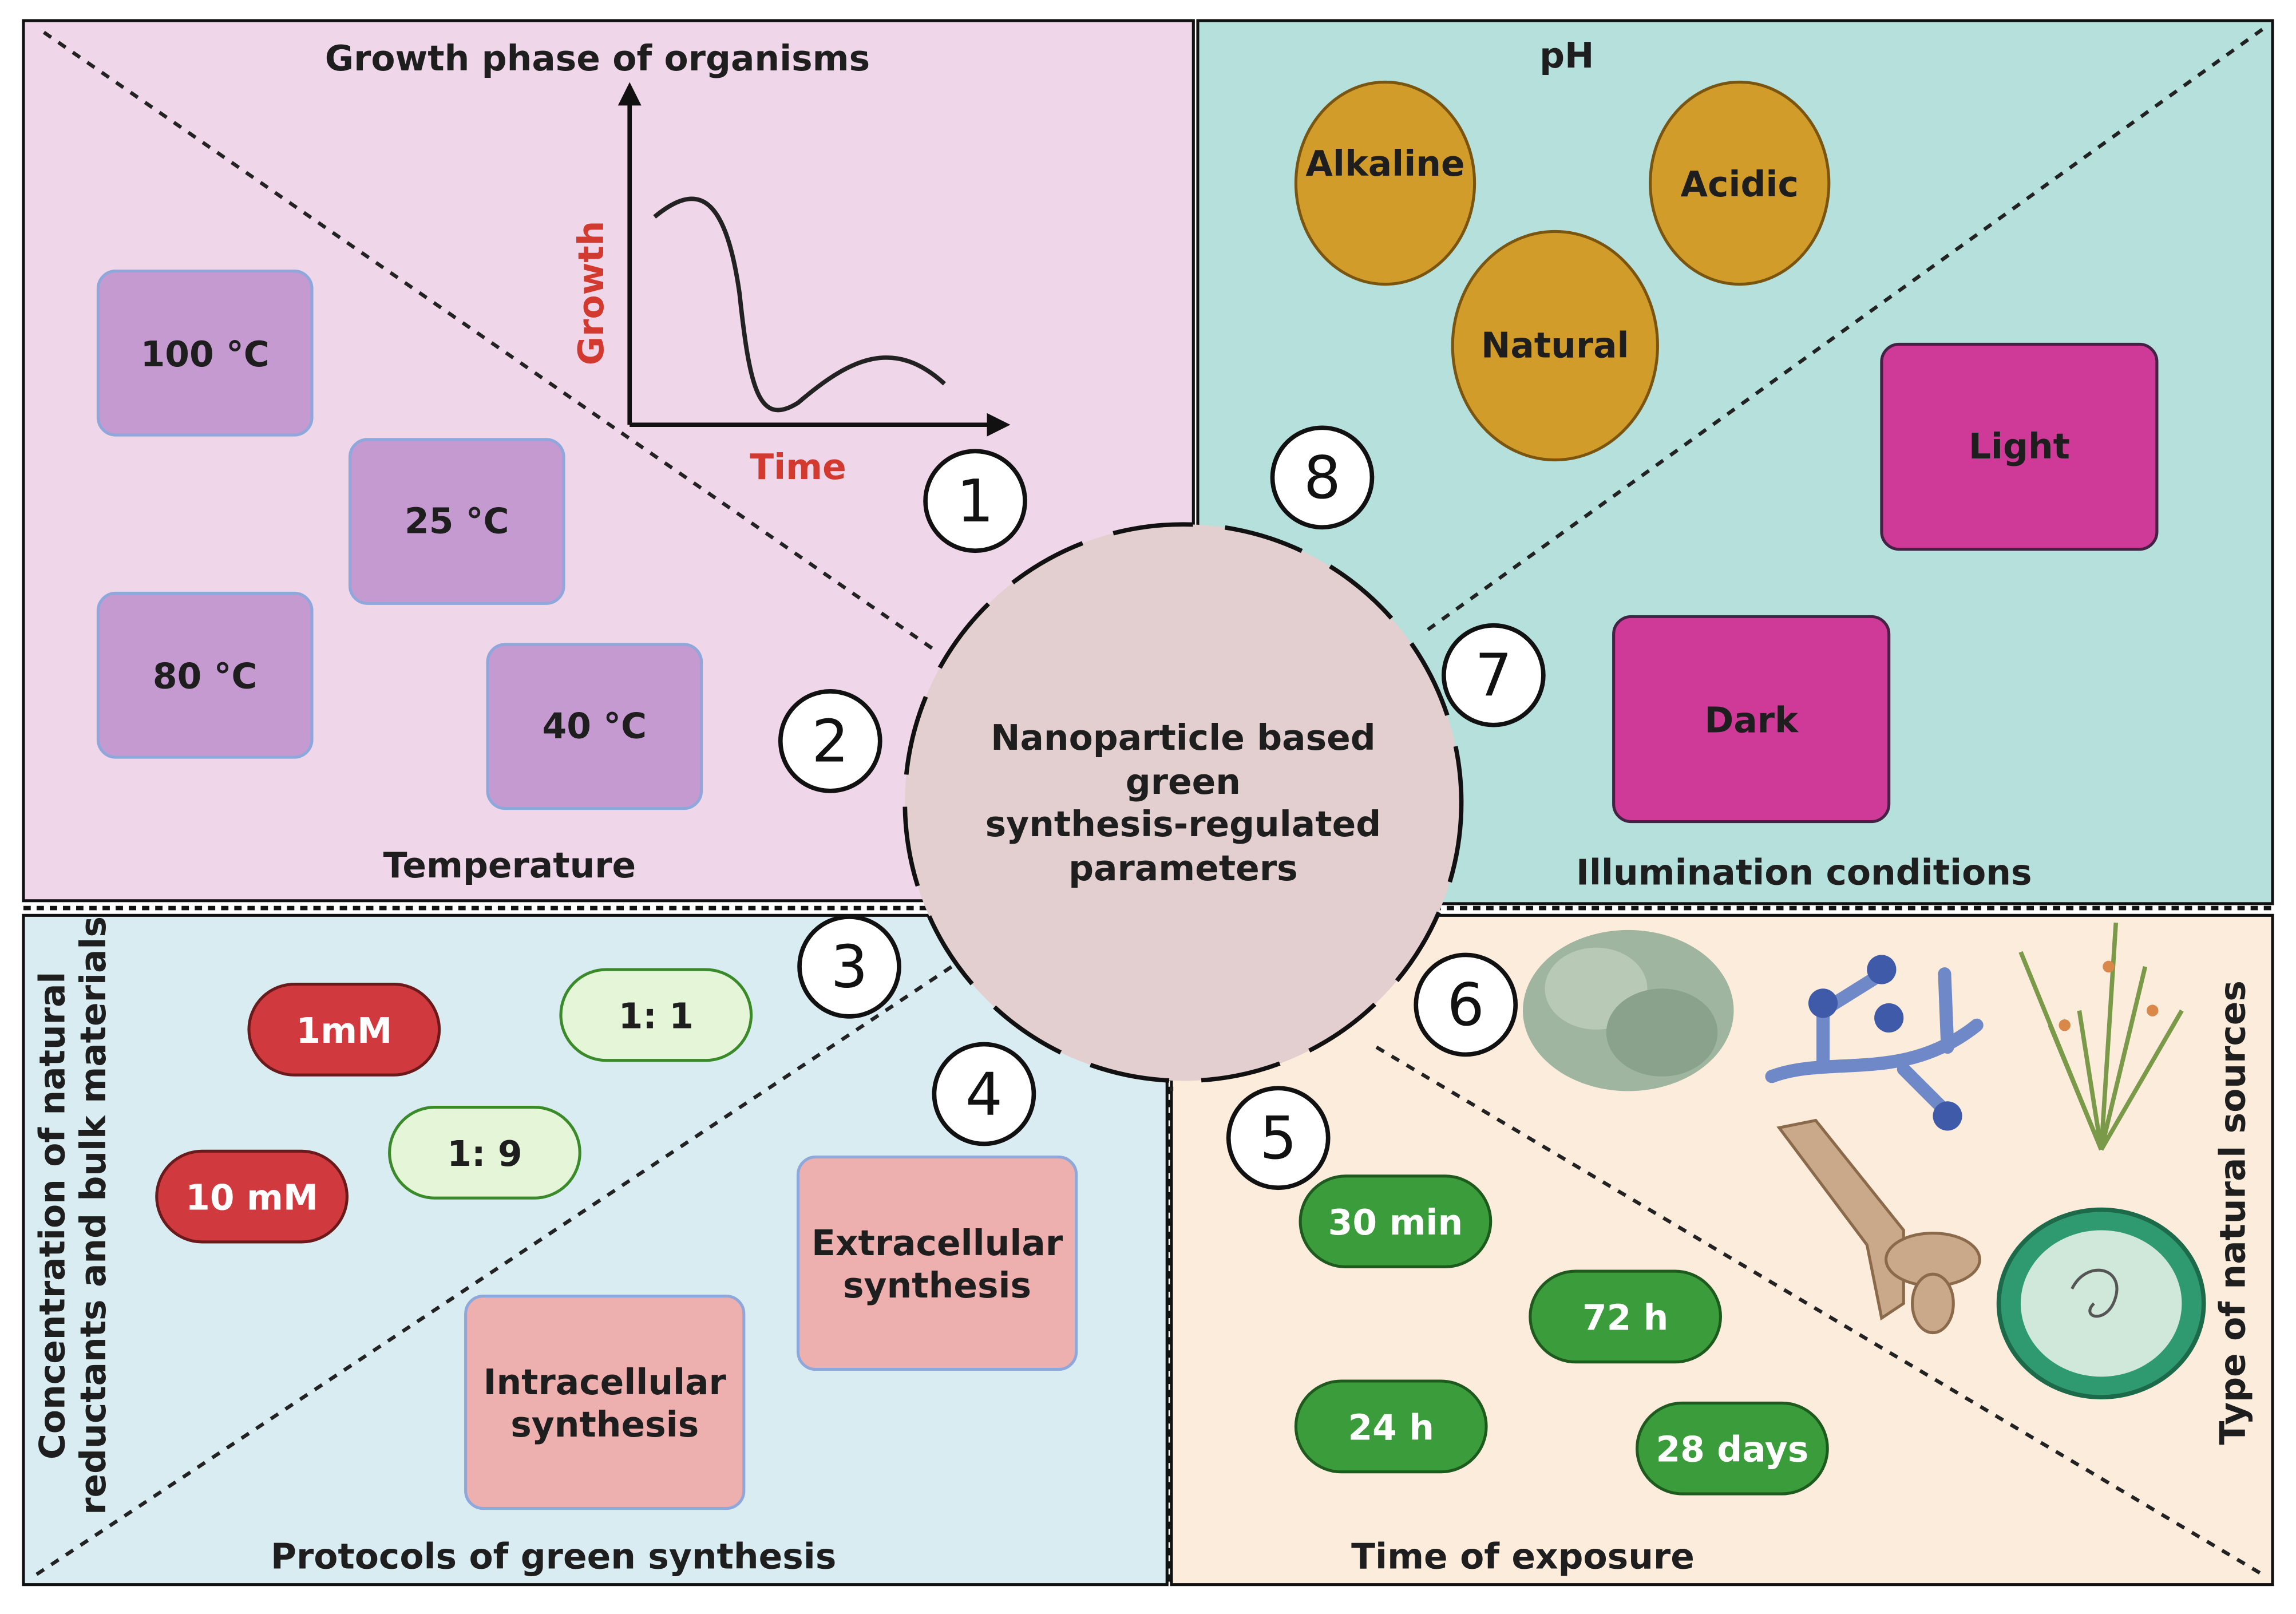 This screenshot has height=1614, width=2296. What do you see at coordinates (2101, 1303) in the screenshot?
I see `cell-icon` at bounding box center [2101, 1303].